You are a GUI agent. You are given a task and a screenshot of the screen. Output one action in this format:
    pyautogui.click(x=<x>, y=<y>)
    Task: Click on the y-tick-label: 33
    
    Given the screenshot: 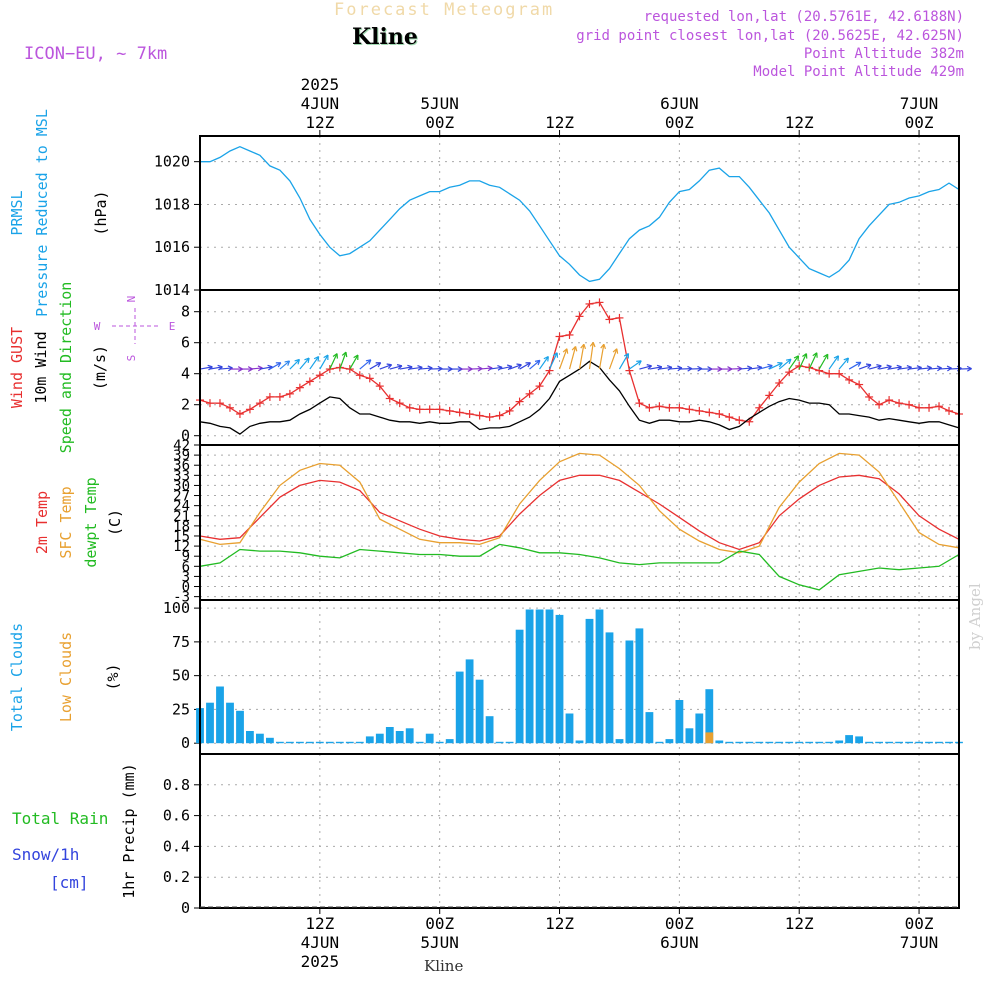 What is the action you would take?
    pyautogui.click(x=181, y=476)
    